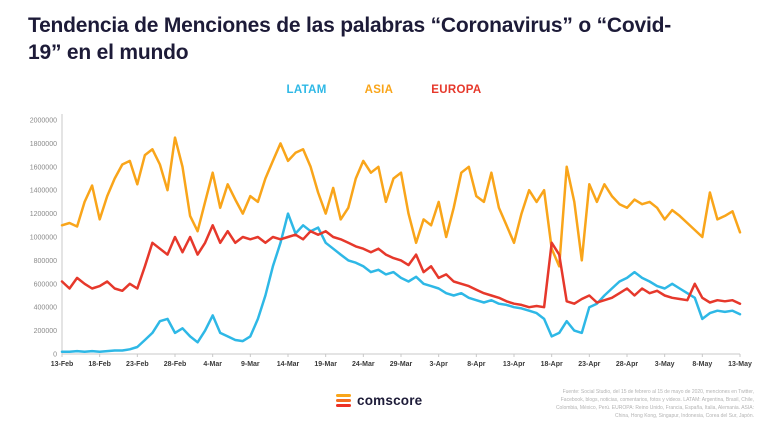 The image size is (768, 432). What do you see at coordinates (401, 364) in the screenshot?
I see `svg-text: 29-Mar` at bounding box center [401, 364].